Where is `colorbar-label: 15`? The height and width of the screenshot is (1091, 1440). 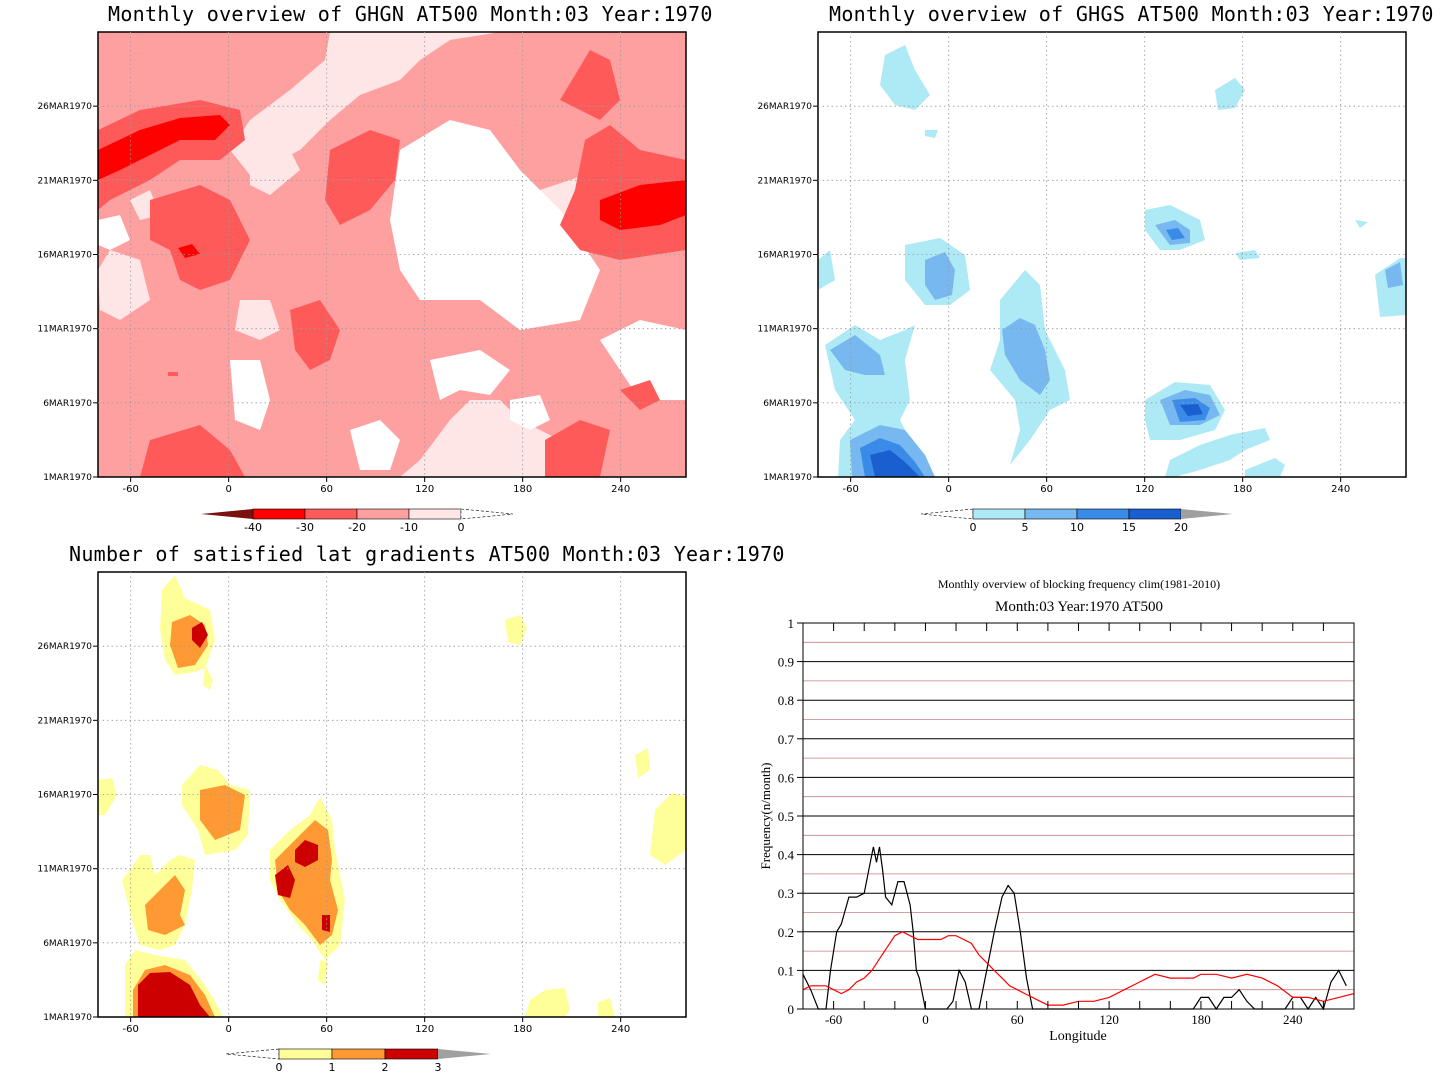 colorbar-label: 15 is located at coordinates (1129, 527).